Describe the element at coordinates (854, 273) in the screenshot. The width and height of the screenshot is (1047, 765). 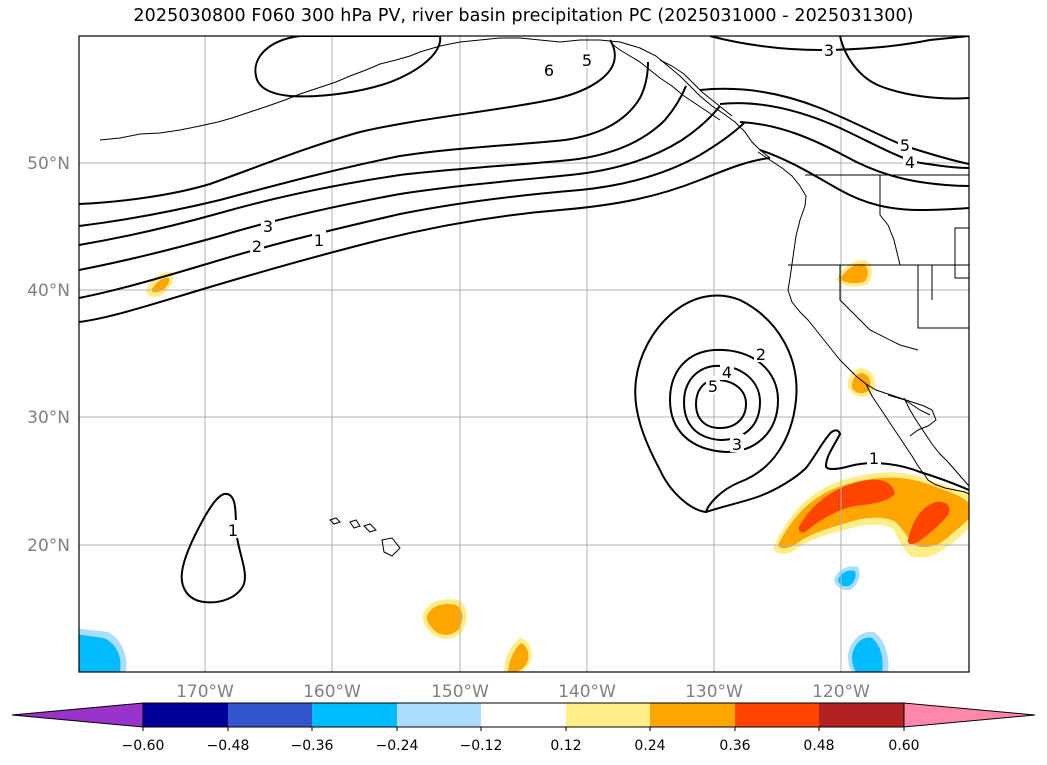
I see `positive-area-oregon-orange` at that location.